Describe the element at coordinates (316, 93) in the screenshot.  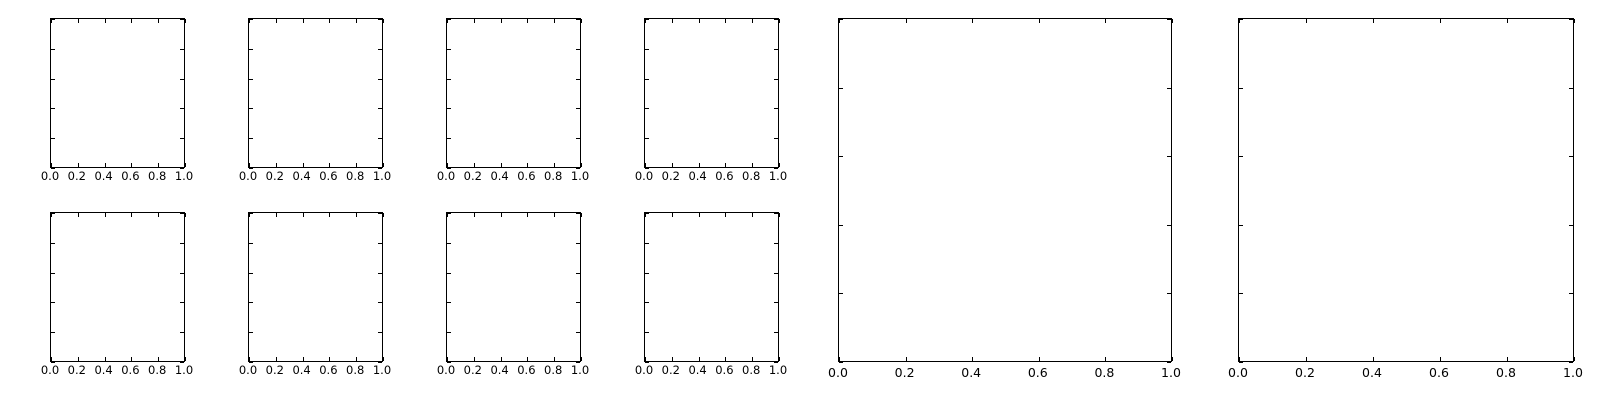
I see `axes-panel-r1c2` at that location.